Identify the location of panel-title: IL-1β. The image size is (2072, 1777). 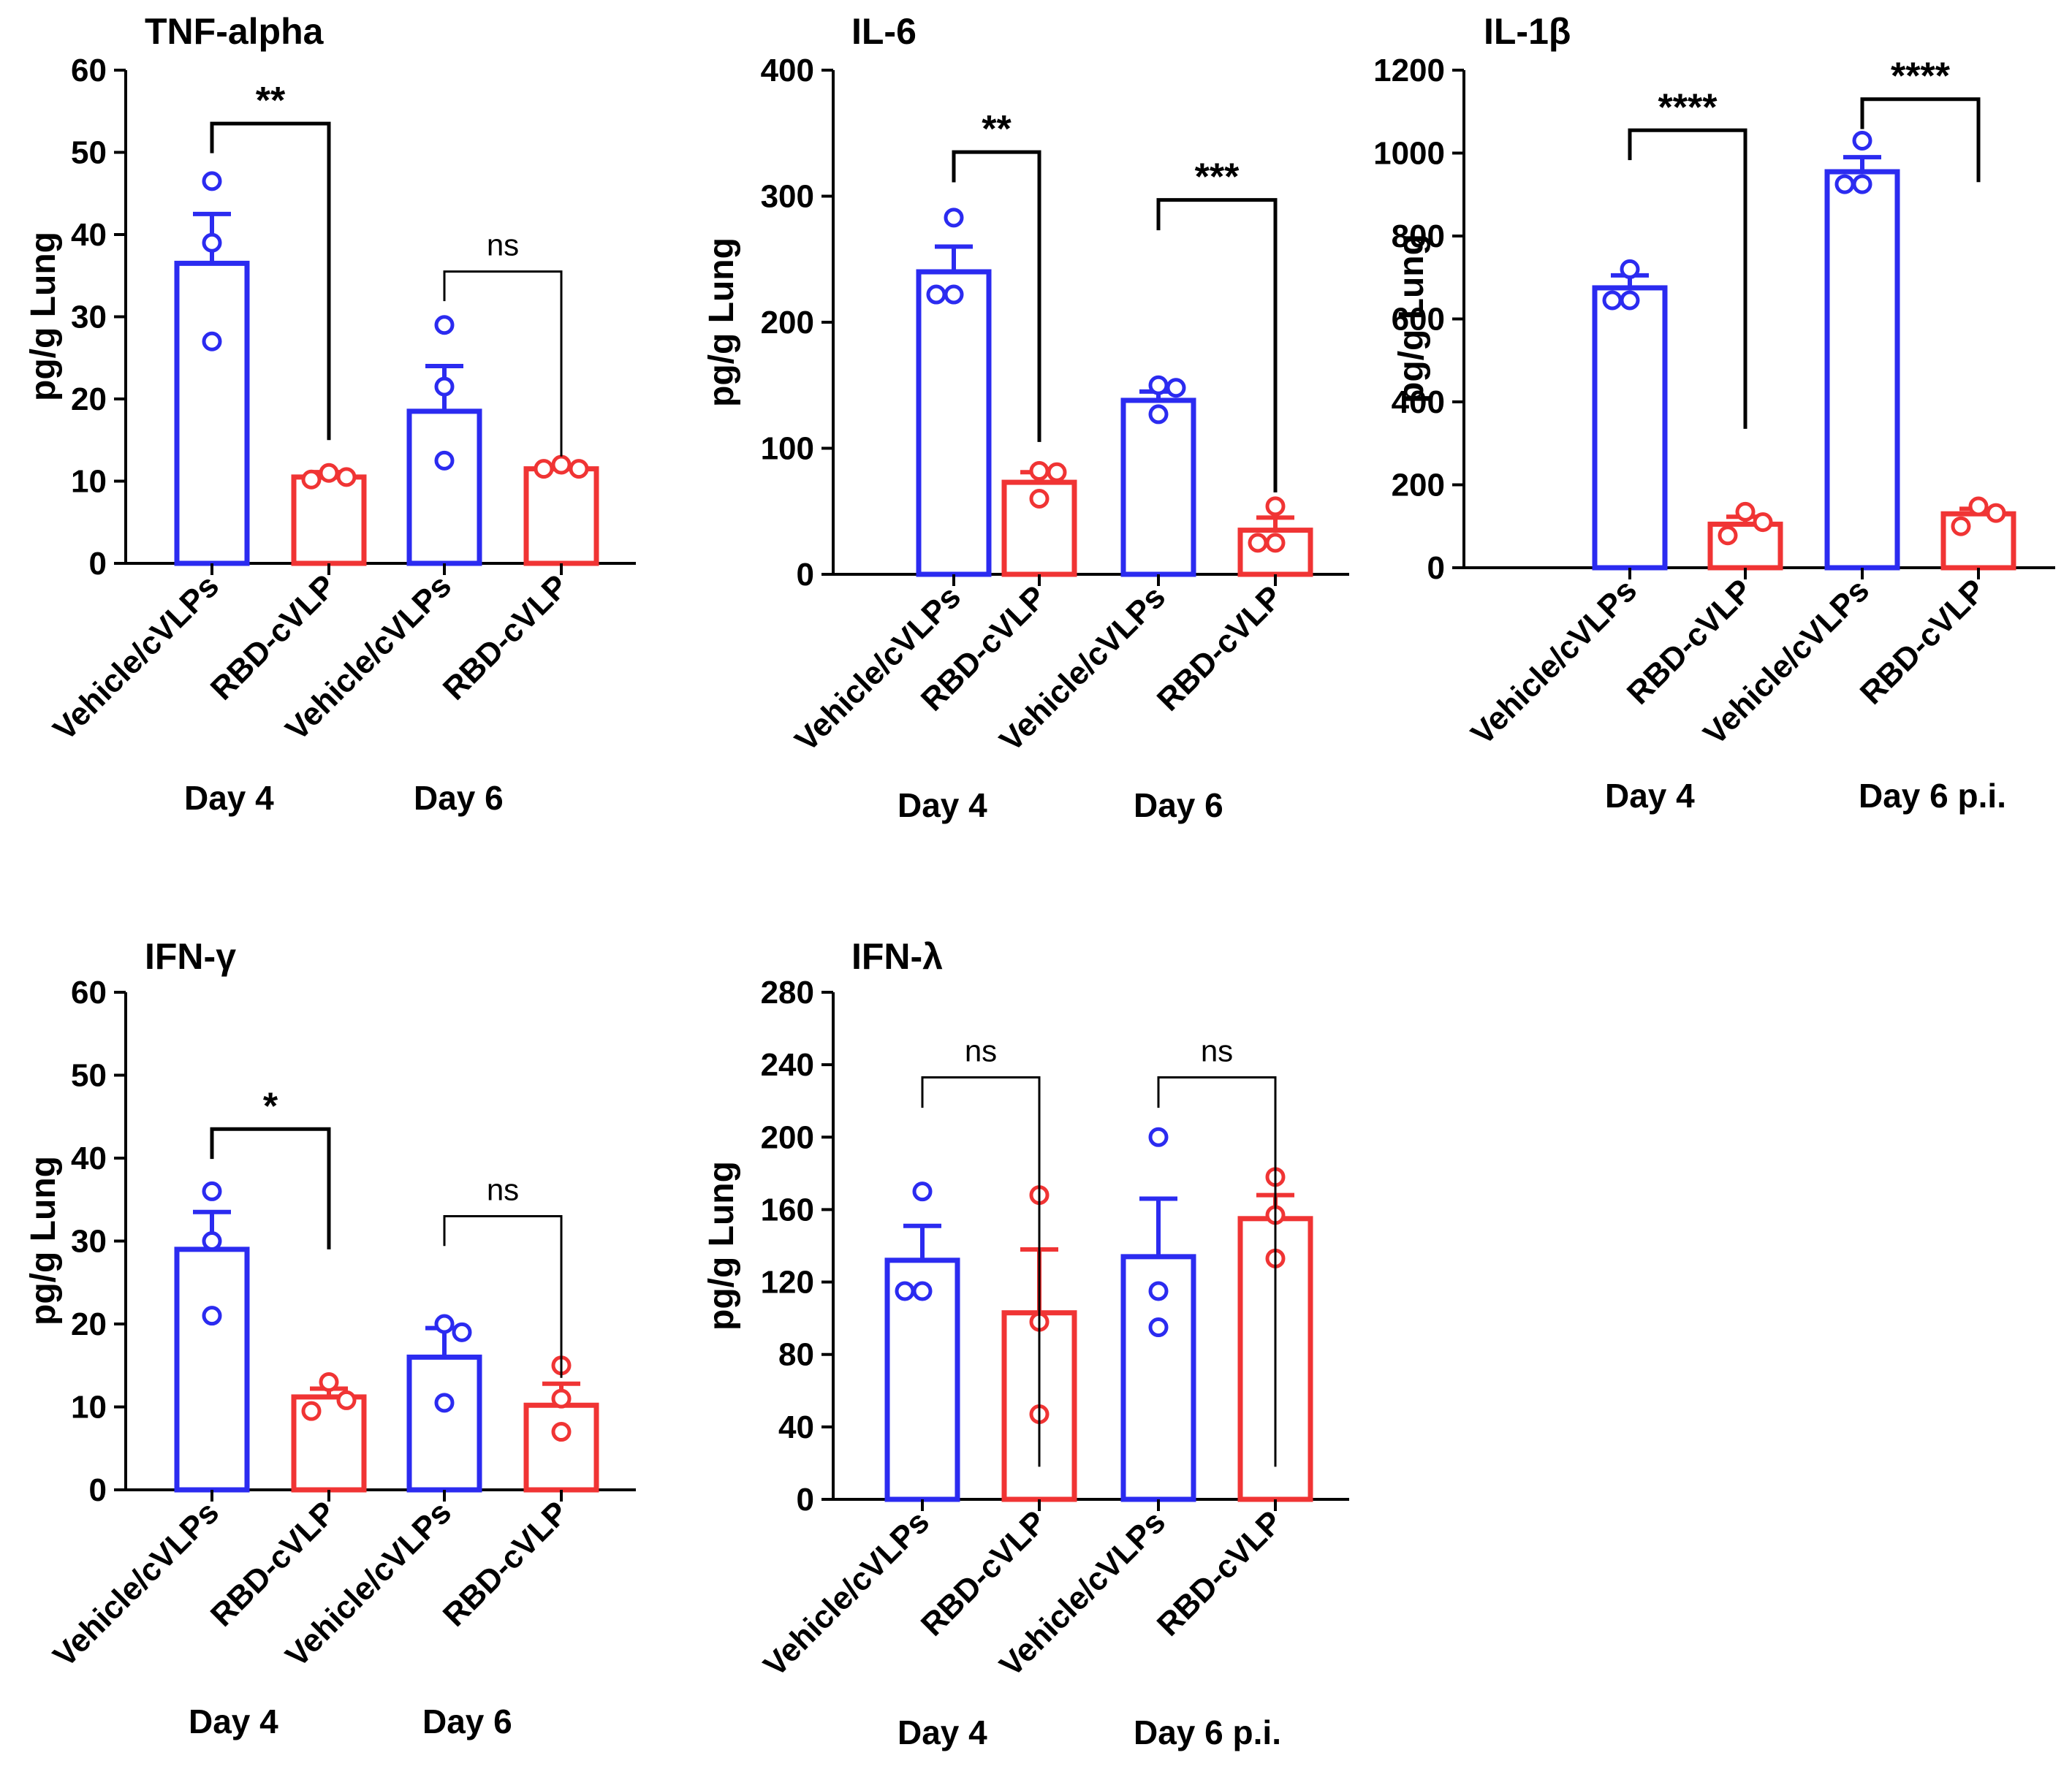
(1527, 32).